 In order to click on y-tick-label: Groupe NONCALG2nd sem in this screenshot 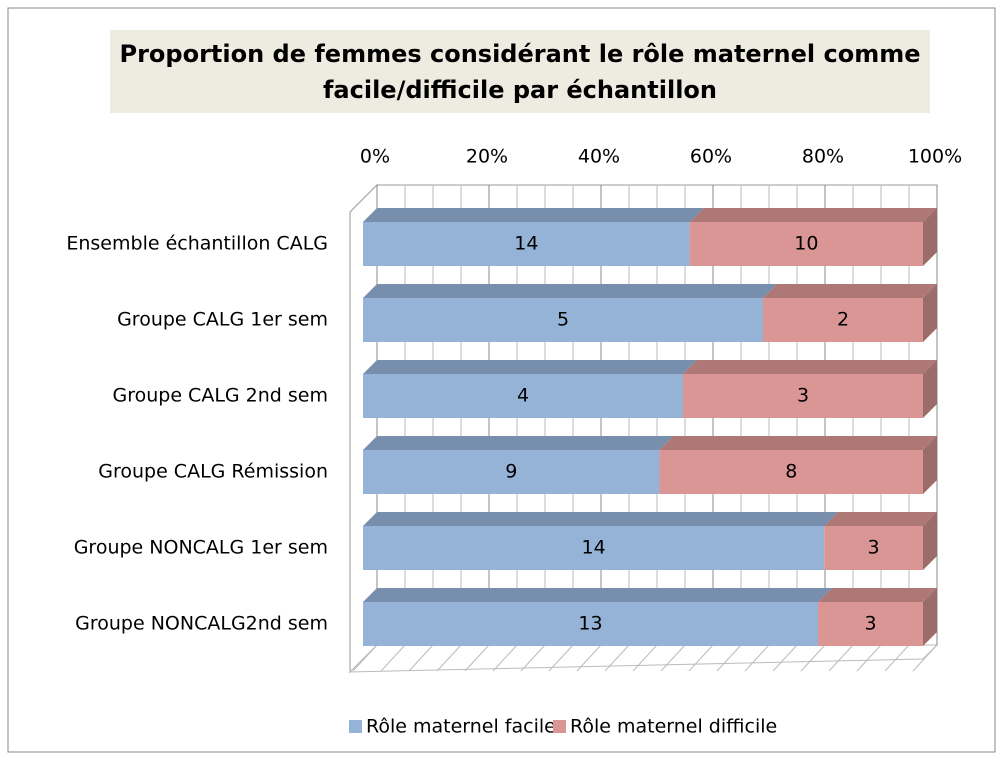, I will do `click(201, 624)`.